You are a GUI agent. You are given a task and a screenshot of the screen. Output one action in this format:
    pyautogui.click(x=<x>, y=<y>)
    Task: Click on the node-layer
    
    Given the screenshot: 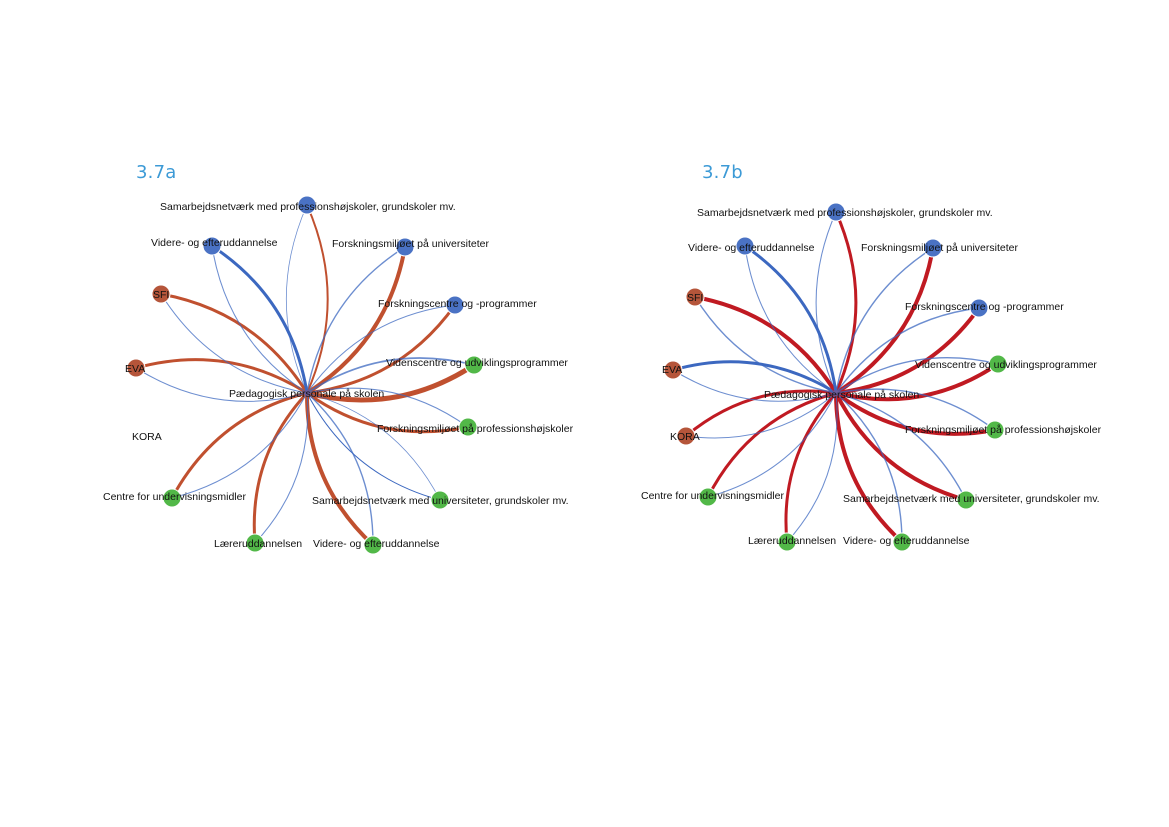 What is the action you would take?
    pyautogui.click(x=835, y=377)
    